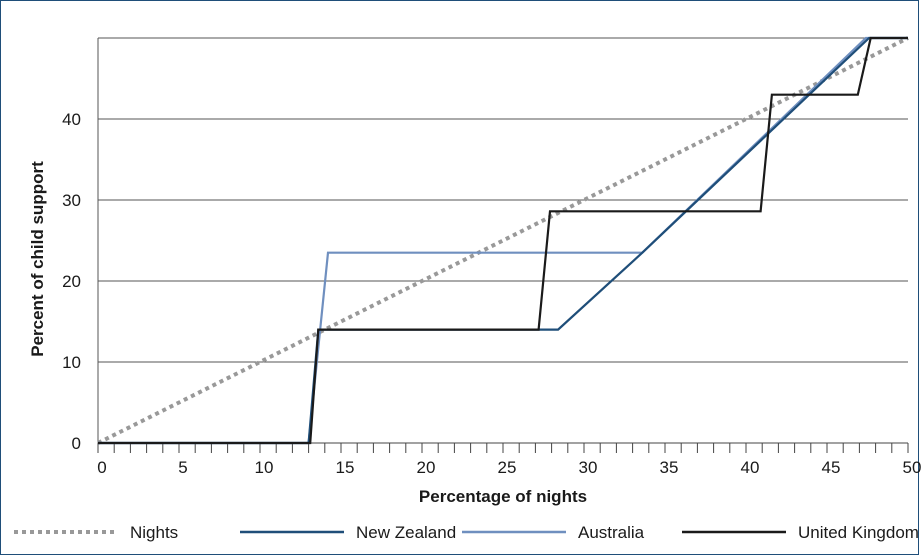  What do you see at coordinates (750, 467) in the screenshot?
I see `x-tick-label: 40` at bounding box center [750, 467].